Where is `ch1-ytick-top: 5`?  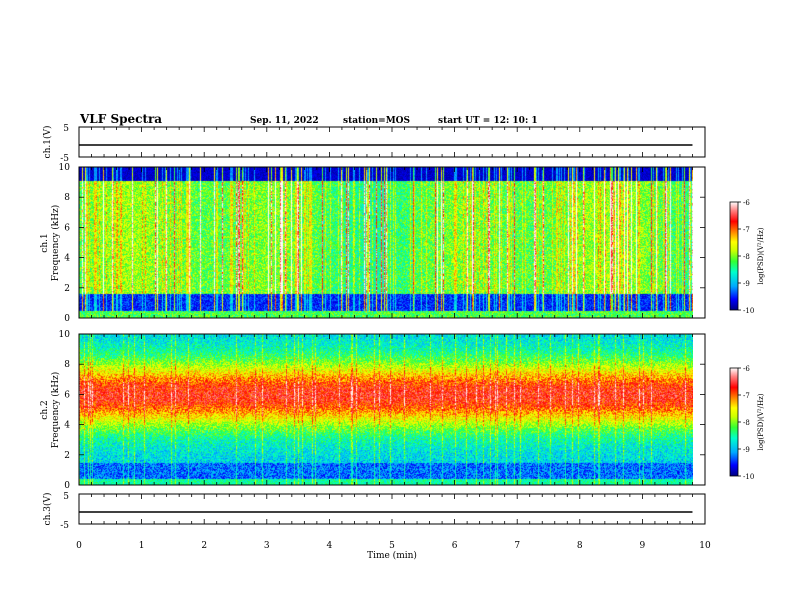
ch1-ytick-top: 5 is located at coordinates (66, 129).